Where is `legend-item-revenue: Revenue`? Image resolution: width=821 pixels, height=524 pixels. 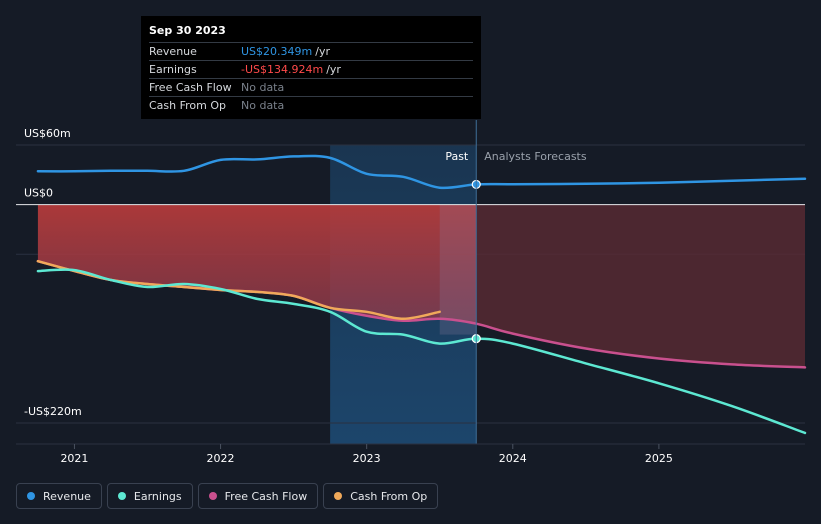 legend-item-revenue: Revenue is located at coordinates (59, 496).